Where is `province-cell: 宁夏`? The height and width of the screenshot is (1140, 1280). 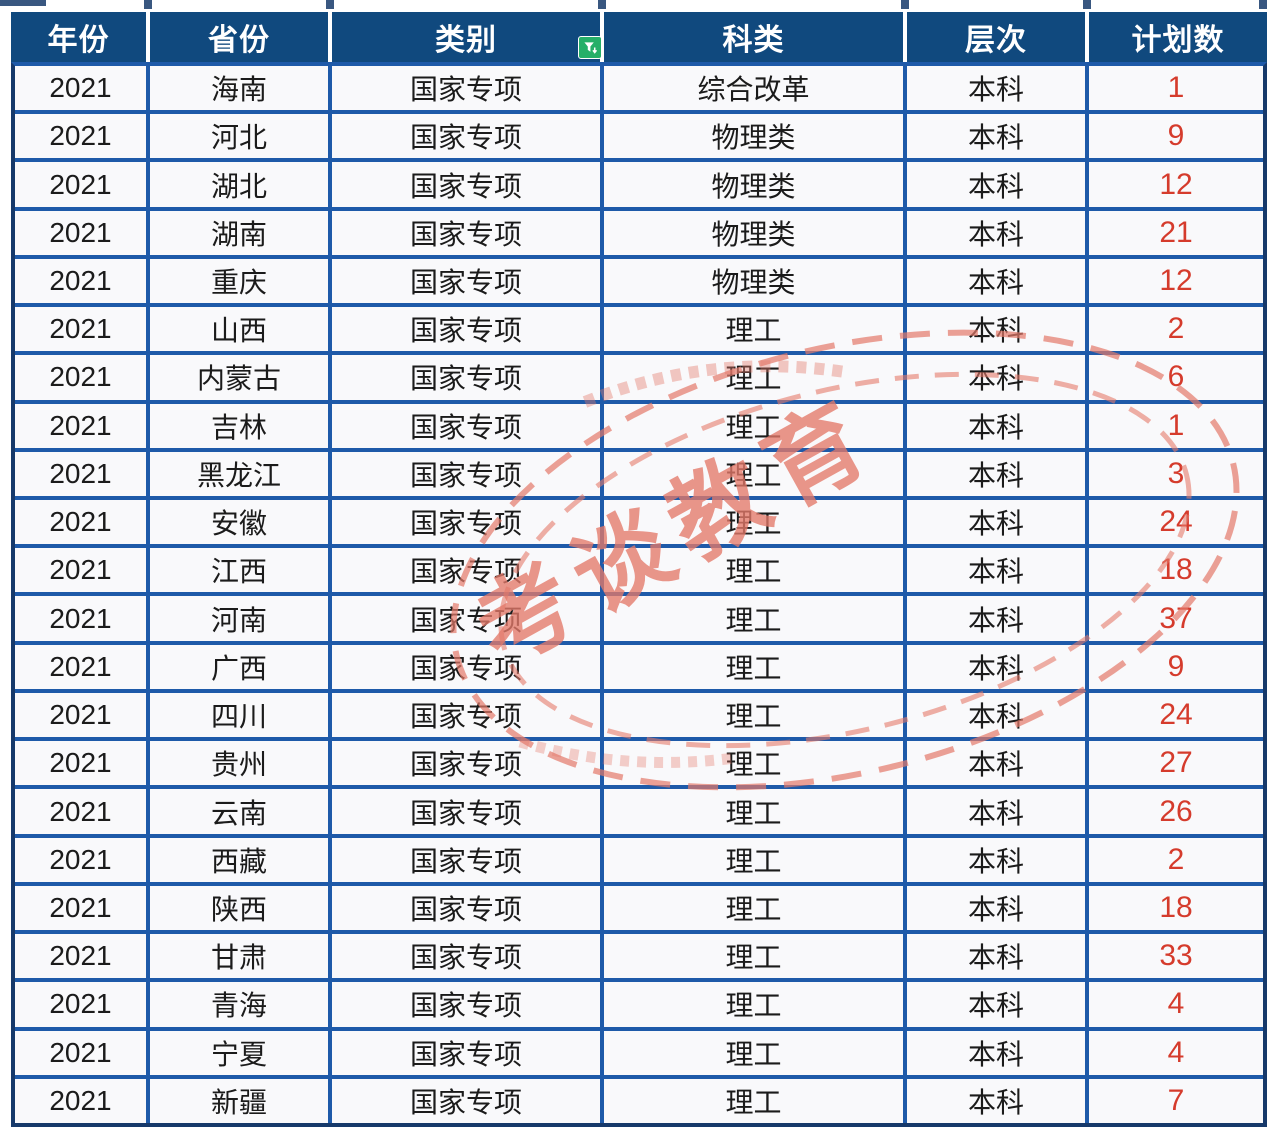
province-cell: 宁夏 is located at coordinates (239, 1052).